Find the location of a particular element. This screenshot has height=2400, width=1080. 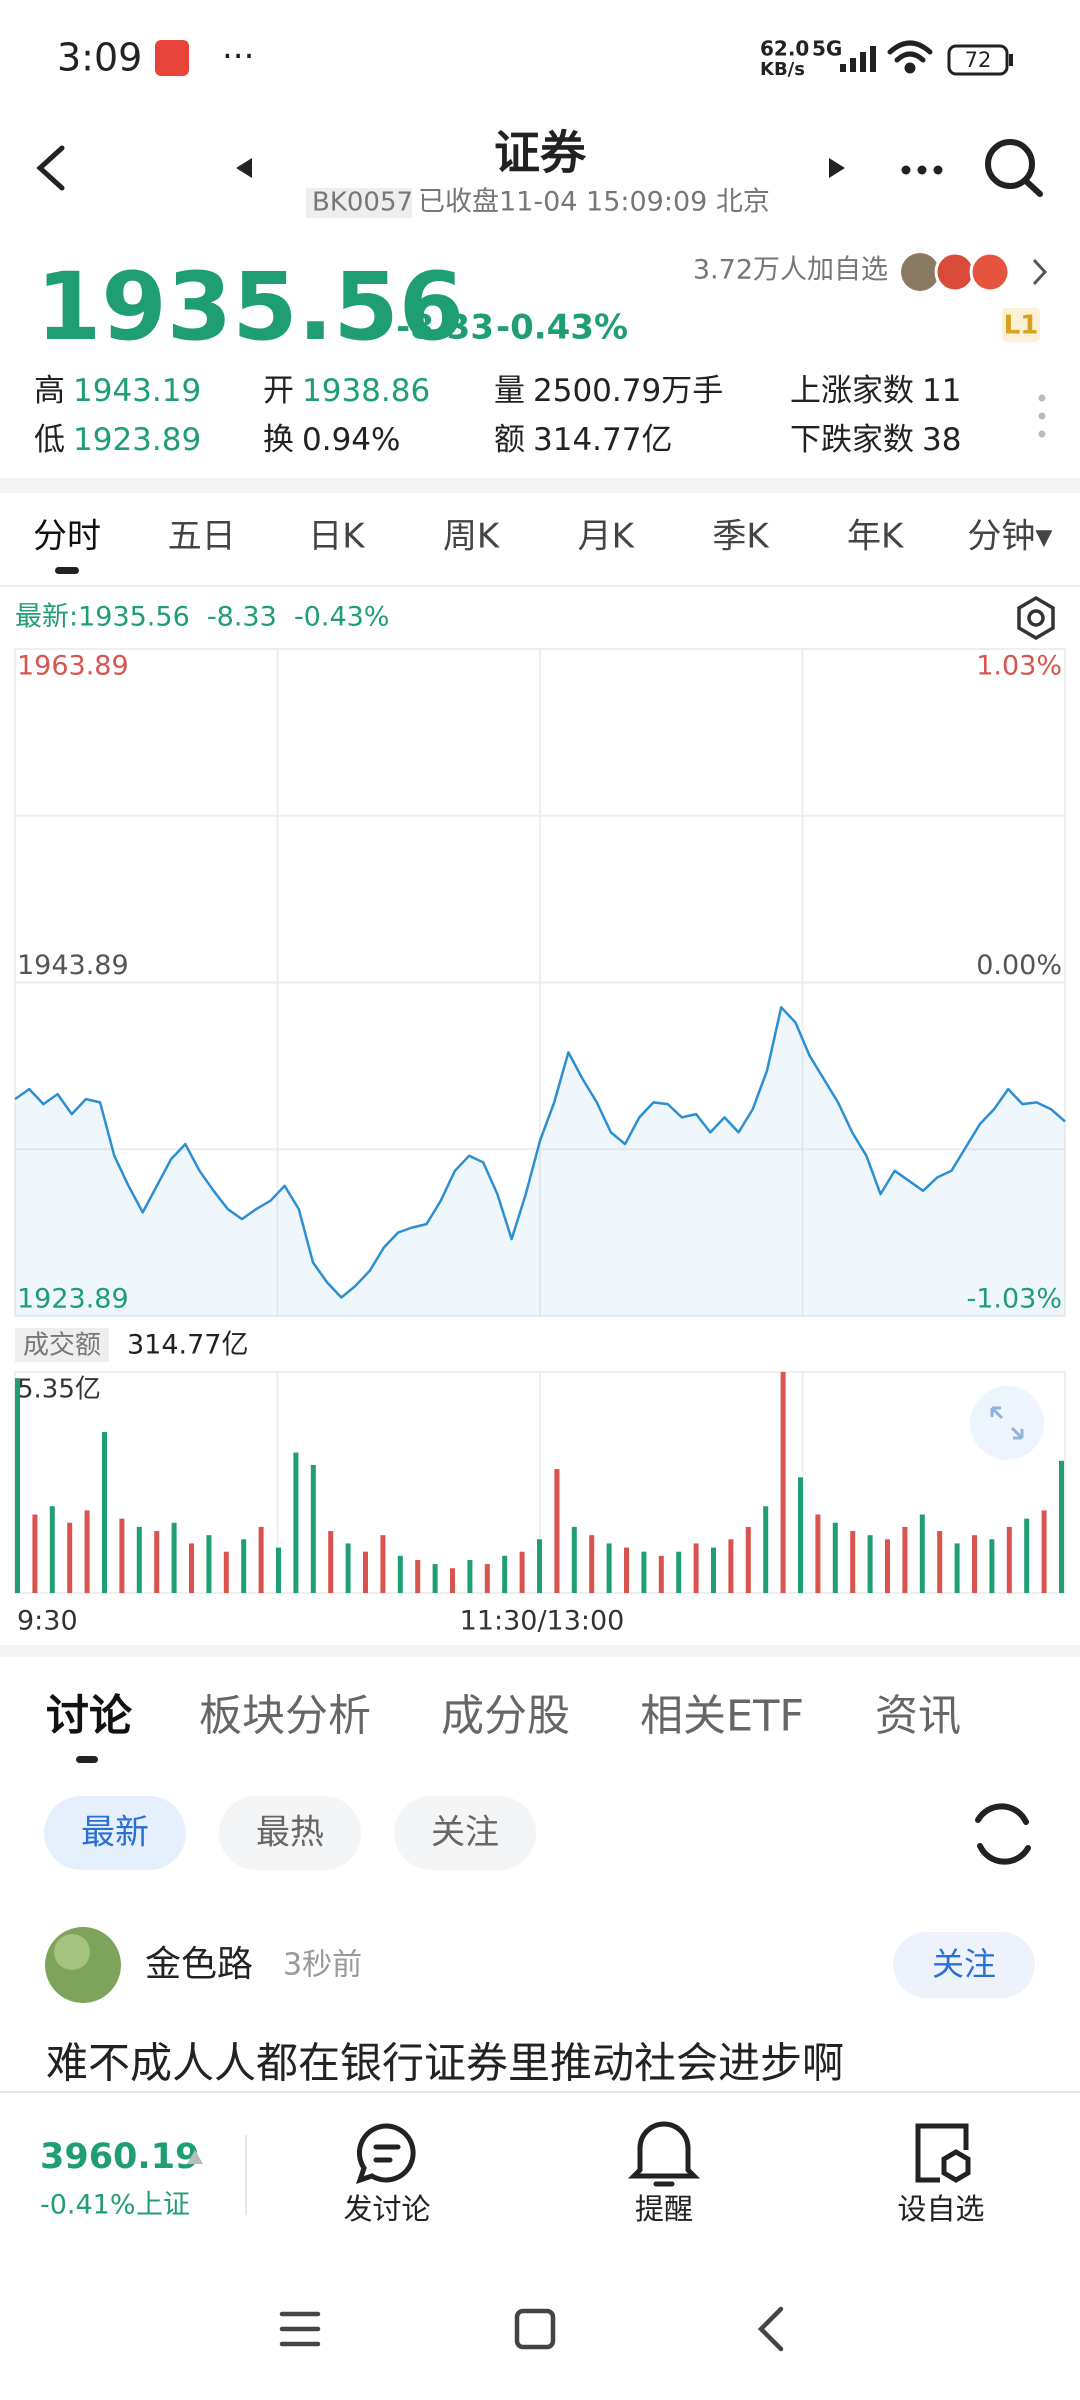

avatar-detail is located at coordinates (72, 1952).